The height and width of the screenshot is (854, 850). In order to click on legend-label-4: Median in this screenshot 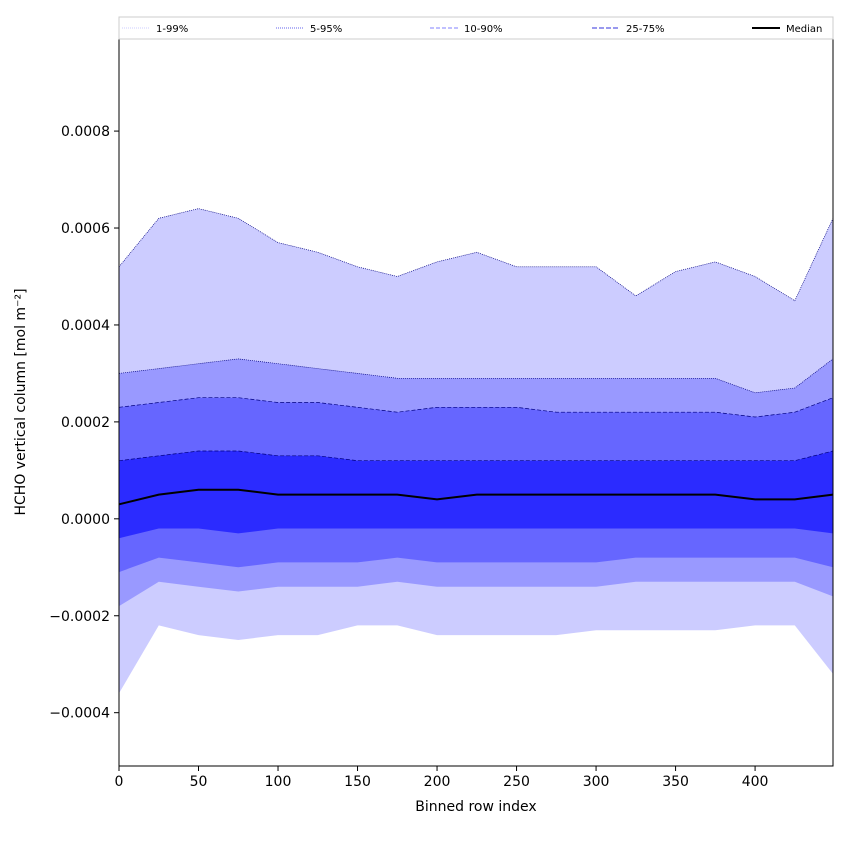, I will do `click(804, 29)`.